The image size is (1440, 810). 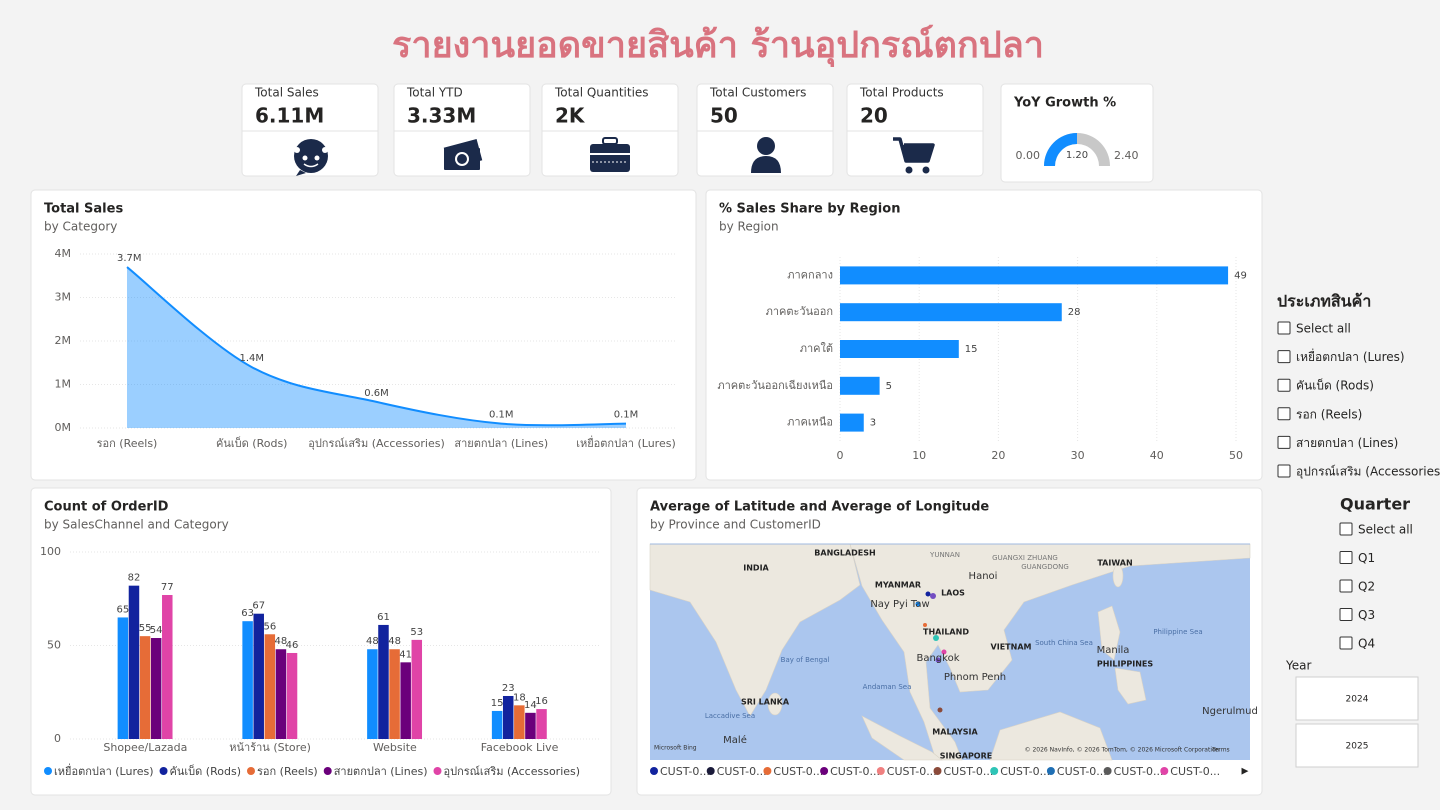 What do you see at coordinates (1045, 567) in the screenshot?
I see `map-label: GUANGDONG` at bounding box center [1045, 567].